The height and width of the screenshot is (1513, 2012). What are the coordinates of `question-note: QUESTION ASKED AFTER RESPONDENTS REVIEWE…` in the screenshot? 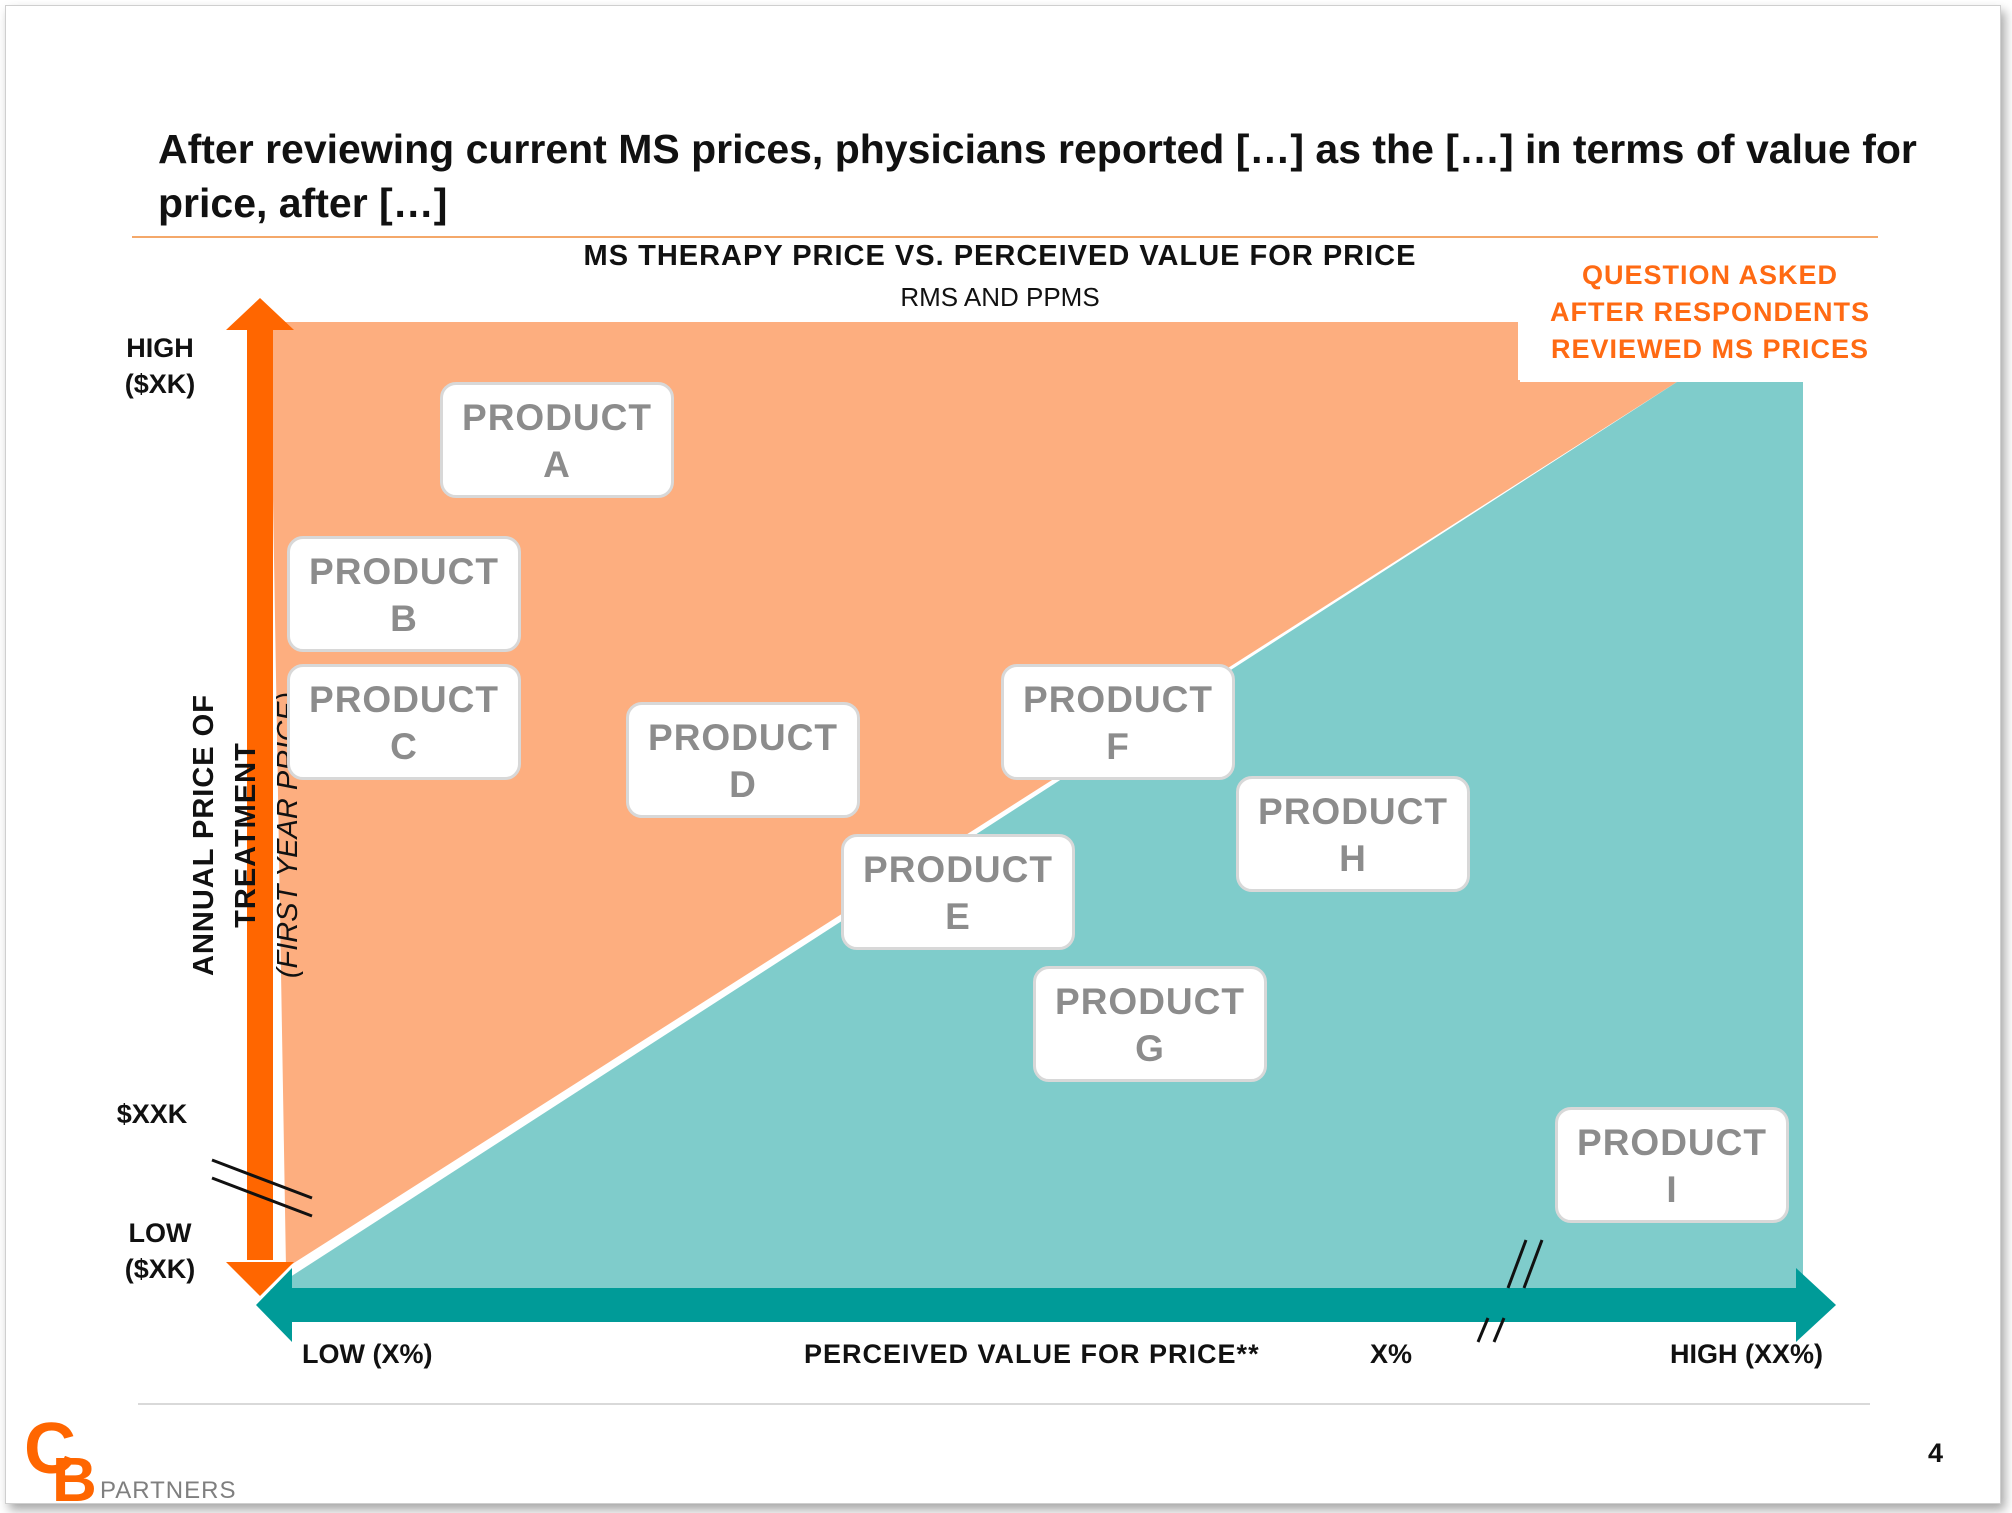 It's located at (1710, 318).